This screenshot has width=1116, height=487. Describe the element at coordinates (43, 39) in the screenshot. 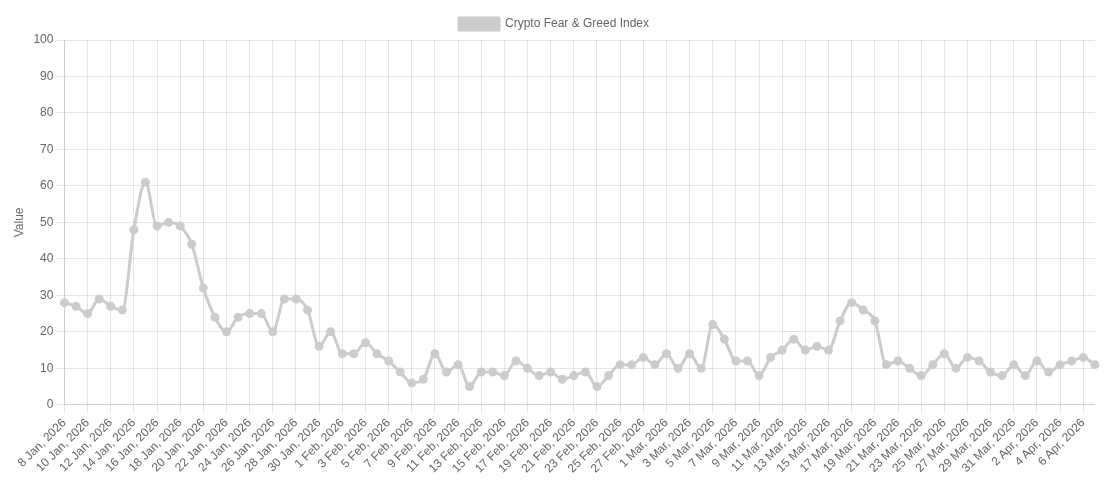

I see `y-tick-label: 100` at that location.